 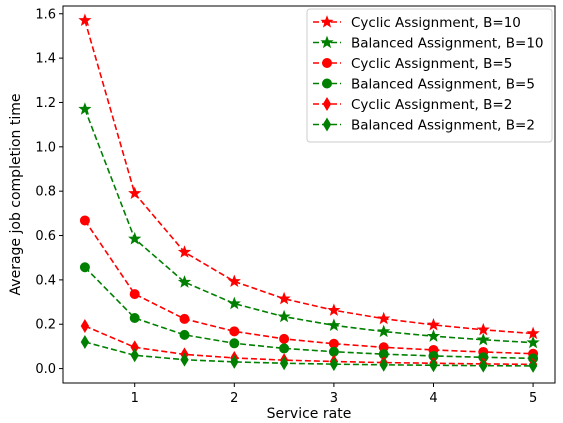 What do you see at coordinates (45, 325) in the screenshot?
I see `y-tick-label: 0.2` at bounding box center [45, 325].